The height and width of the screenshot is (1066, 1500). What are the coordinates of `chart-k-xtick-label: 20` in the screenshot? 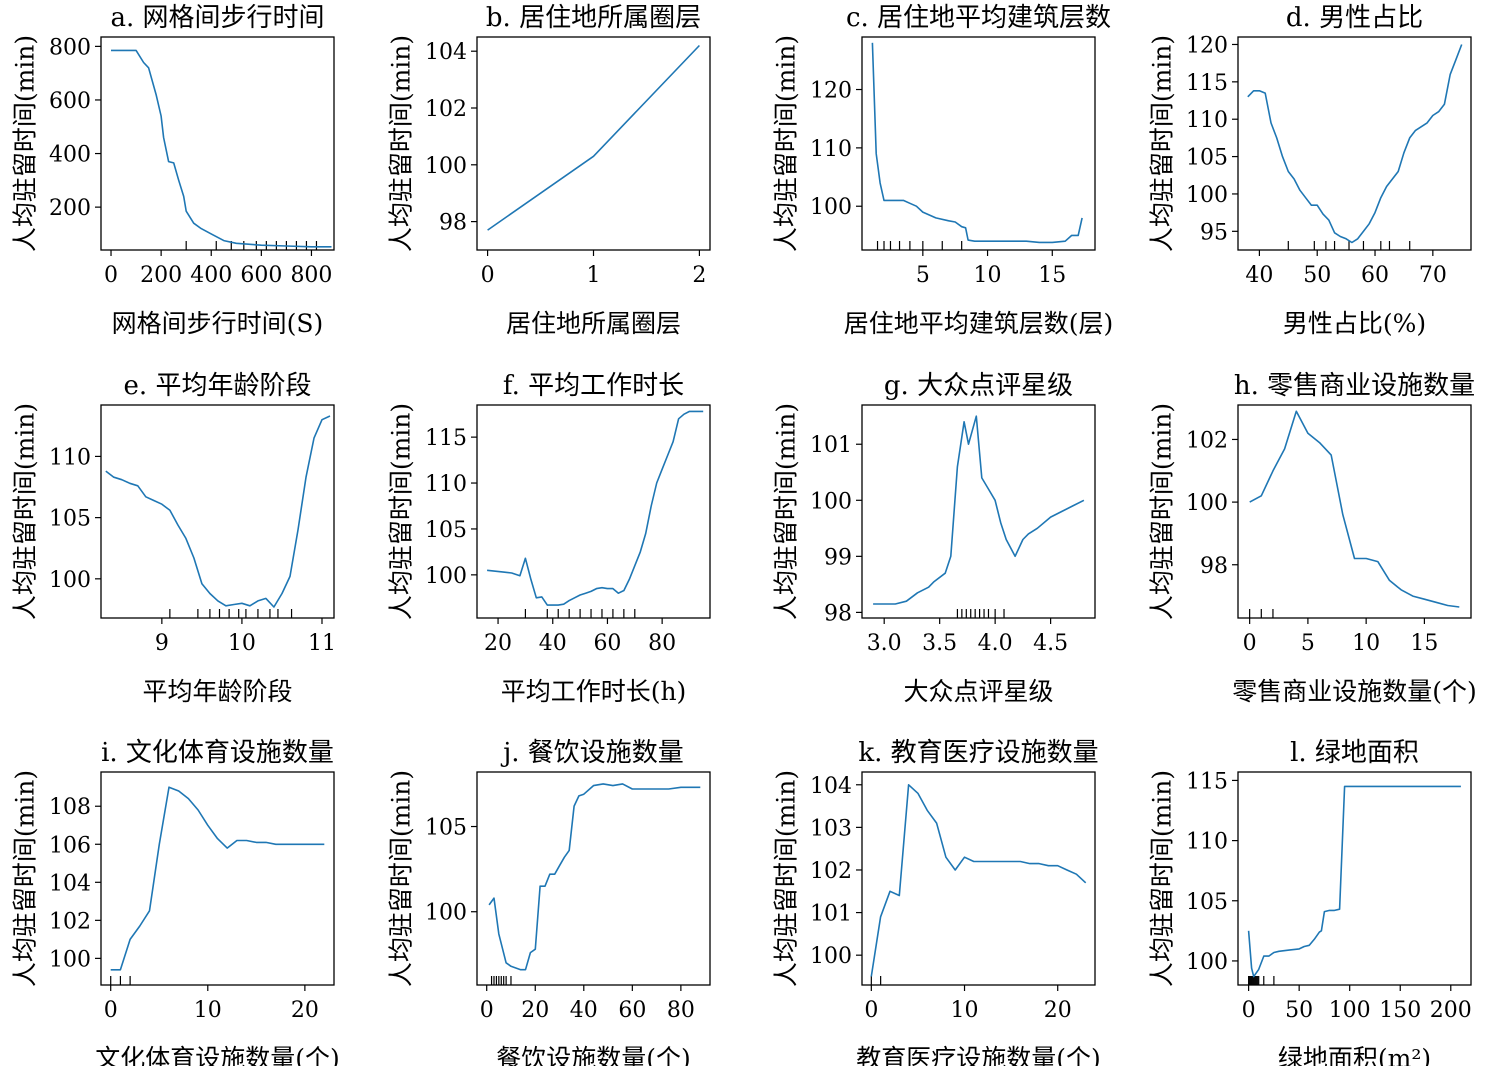 It's located at (1058, 1010).